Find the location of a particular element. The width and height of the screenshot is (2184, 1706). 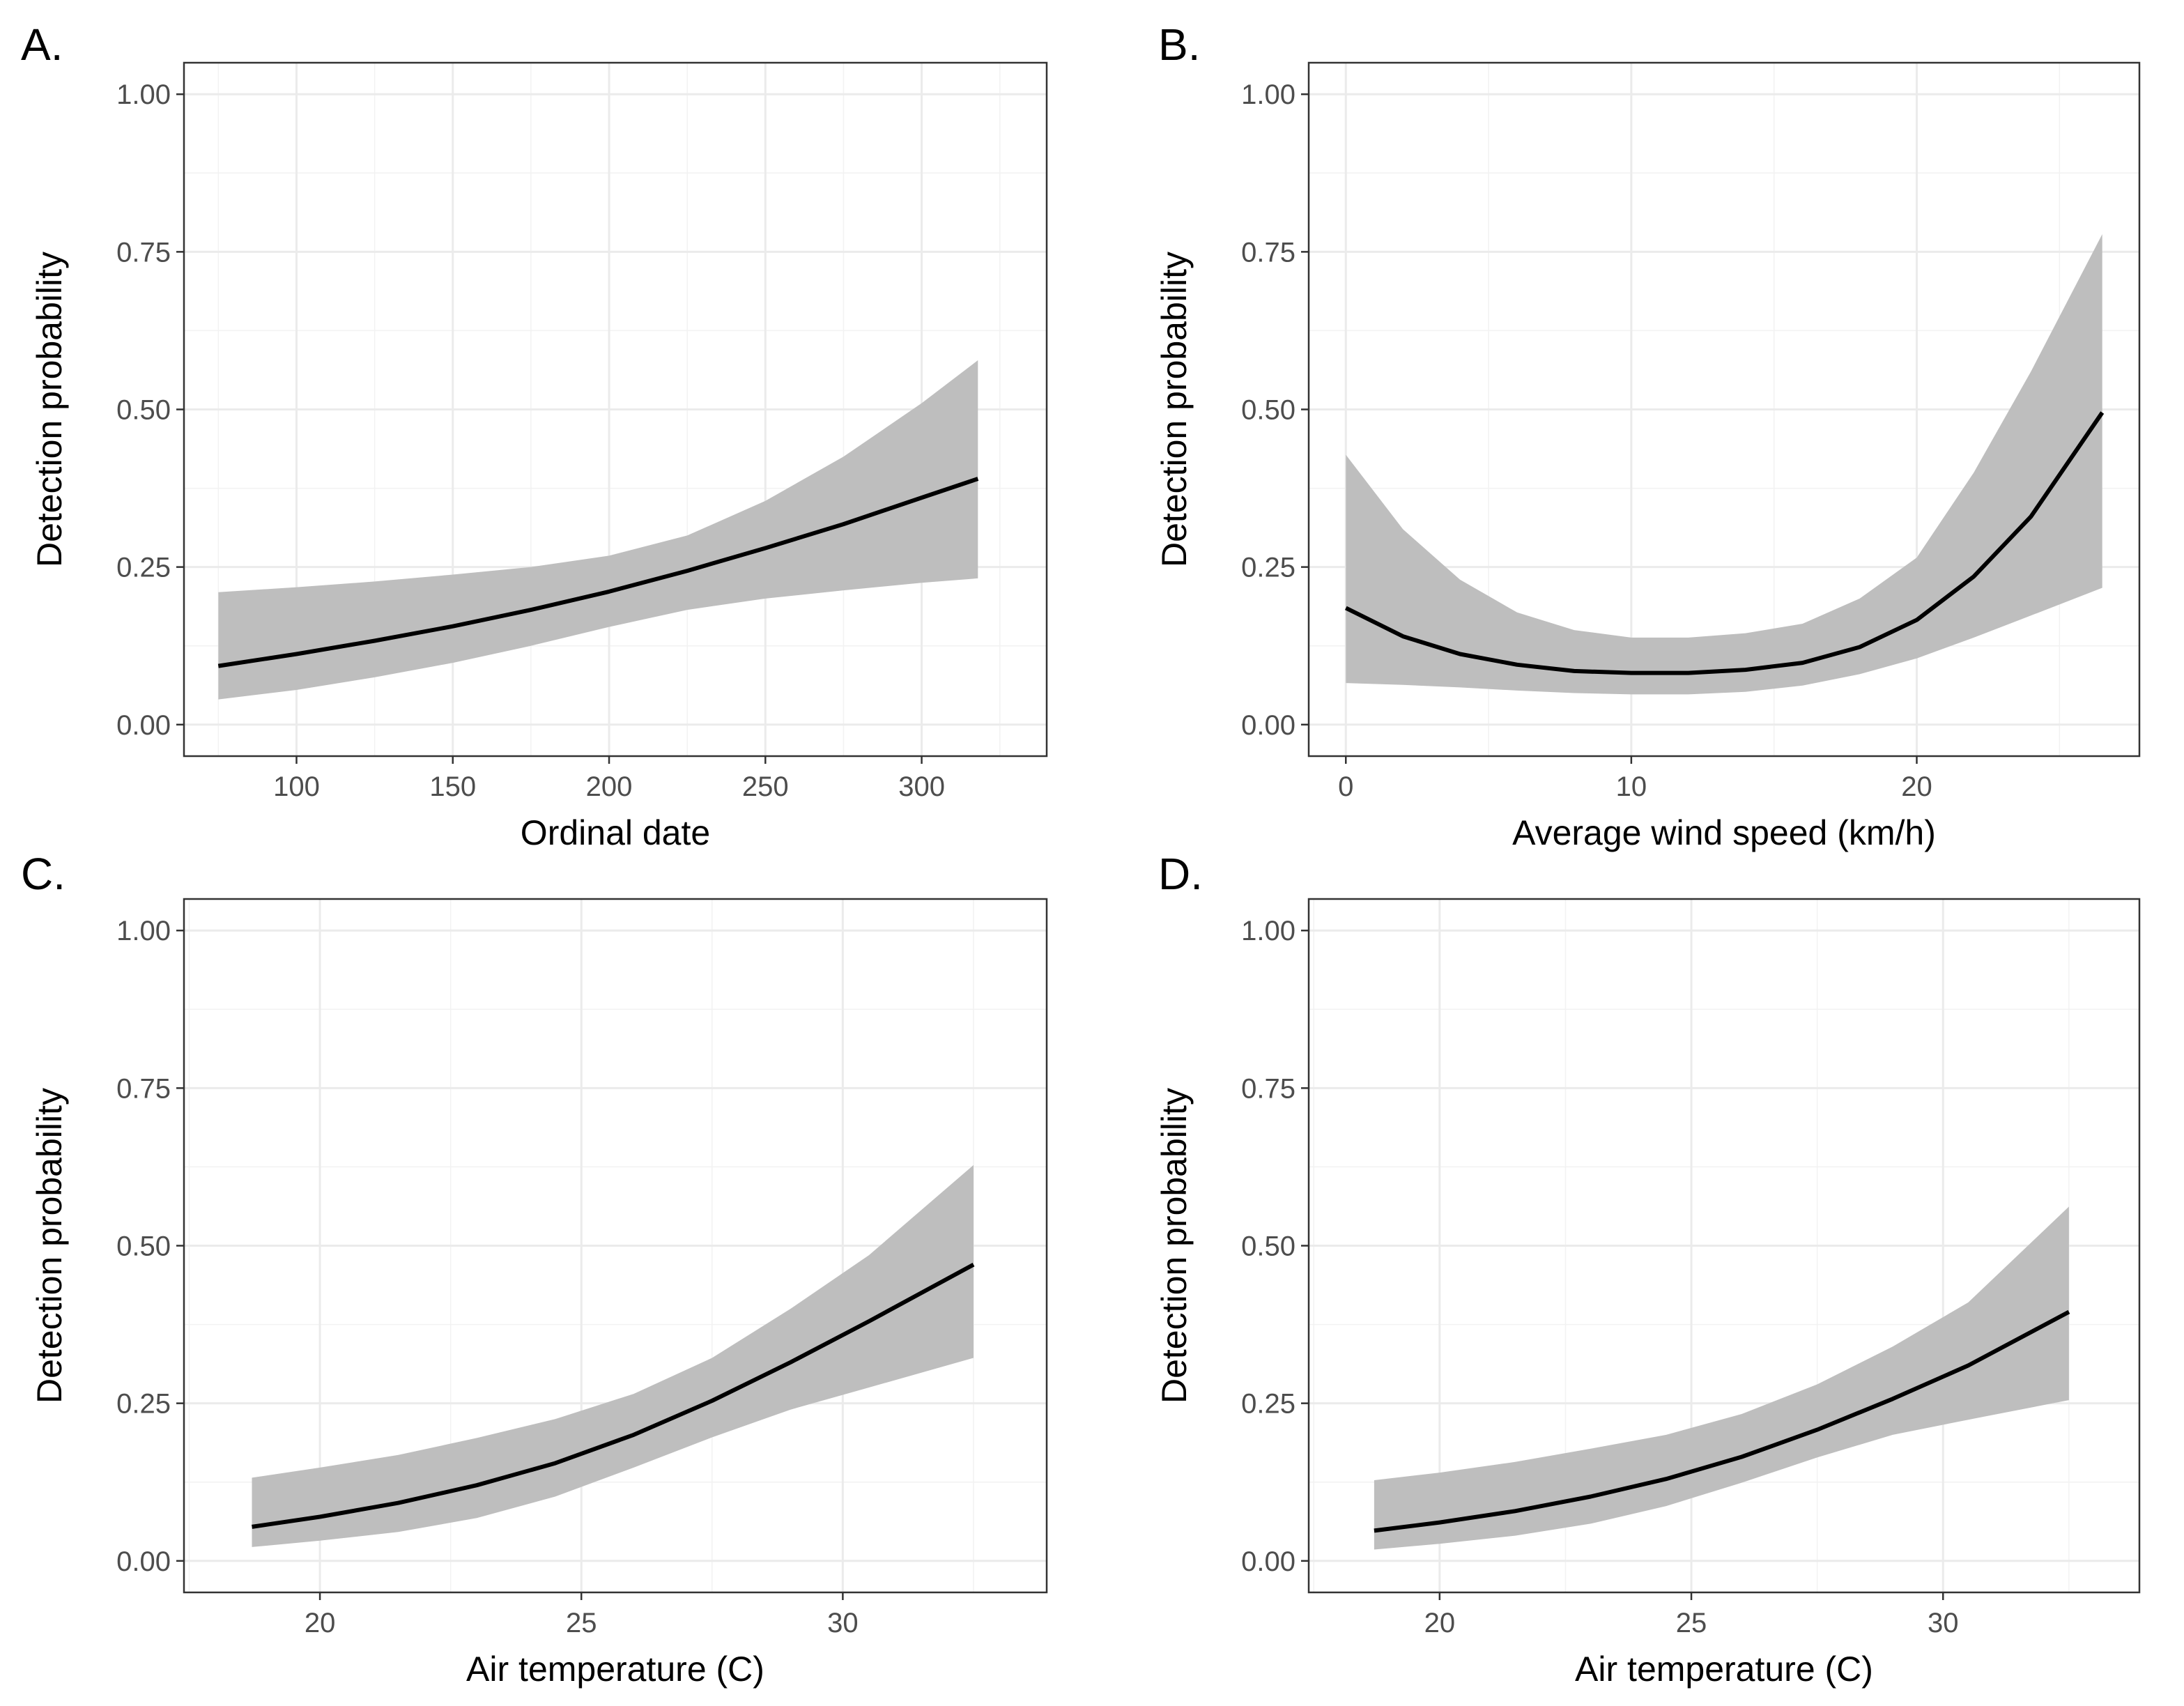

x-axis-label: Ordinal date is located at coordinates (615, 832).